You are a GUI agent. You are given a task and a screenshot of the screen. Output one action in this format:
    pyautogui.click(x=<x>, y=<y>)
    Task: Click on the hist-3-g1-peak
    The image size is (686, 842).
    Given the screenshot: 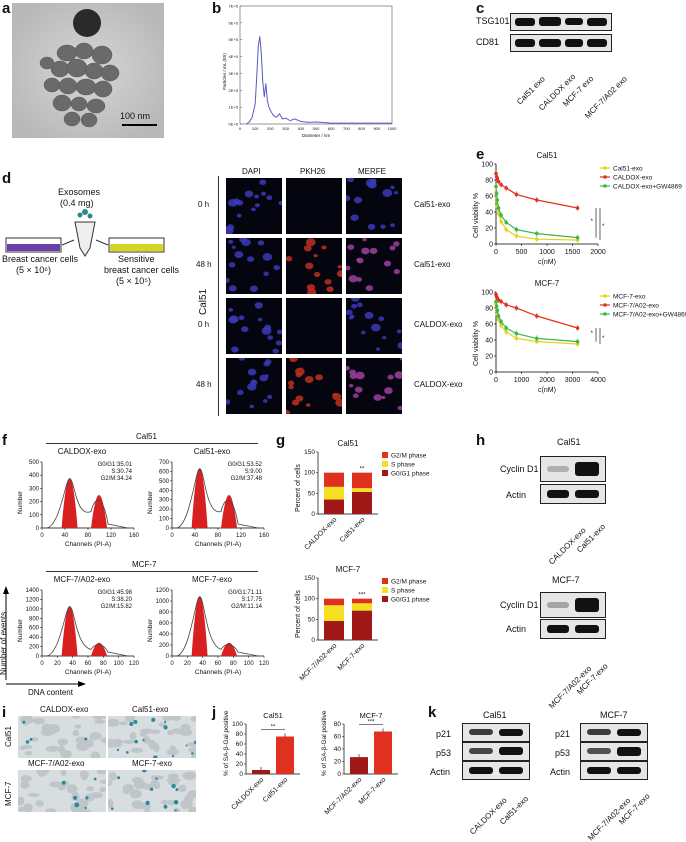 What is the action you would take?
    pyautogui.click(x=199, y=626)
    